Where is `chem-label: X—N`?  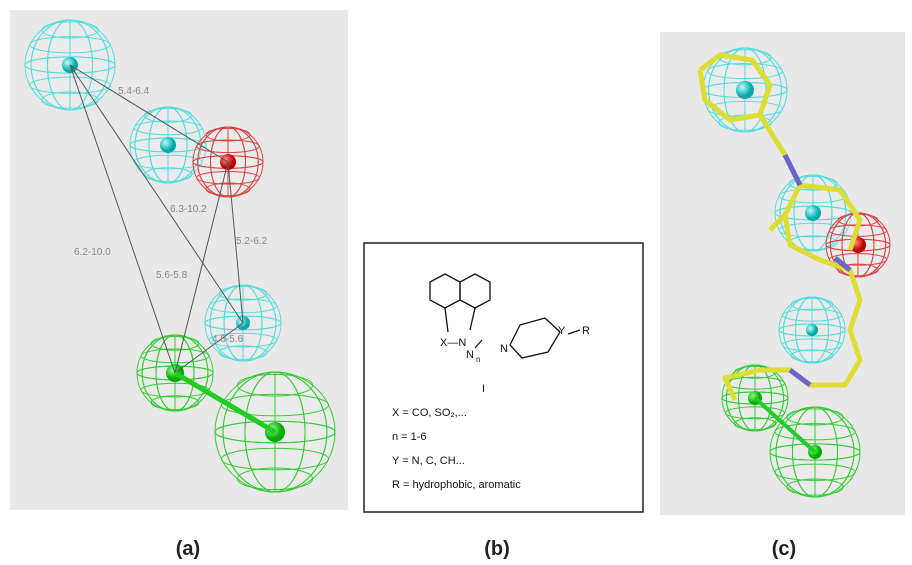 chem-label: X—N is located at coordinates (453, 343).